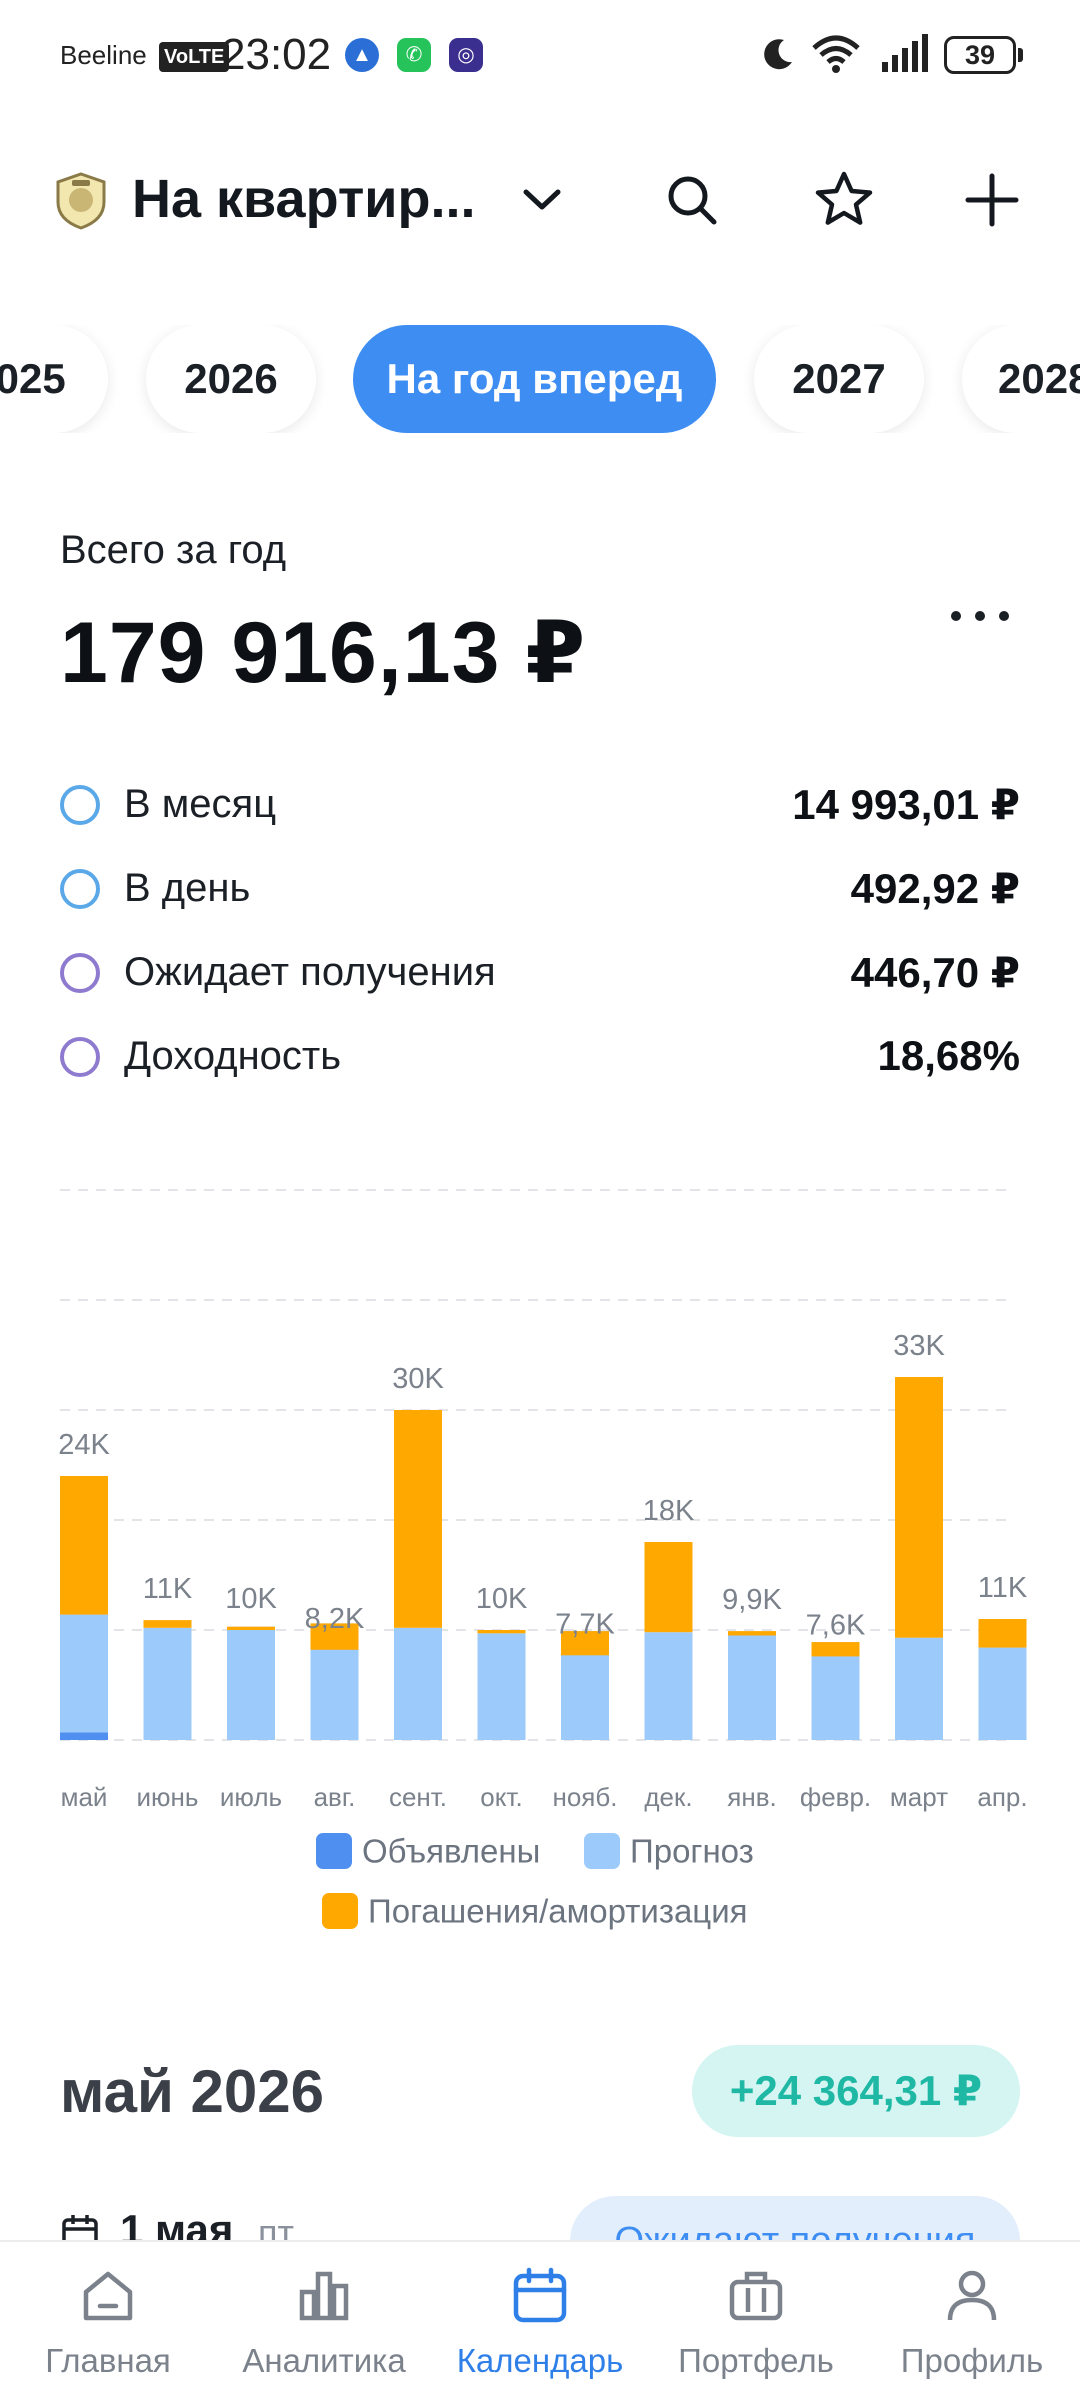 Image resolution: width=1080 pixels, height=2388 pixels. Describe the element at coordinates (173, 550) in the screenshot. I see `total-label: Всего за год` at that location.